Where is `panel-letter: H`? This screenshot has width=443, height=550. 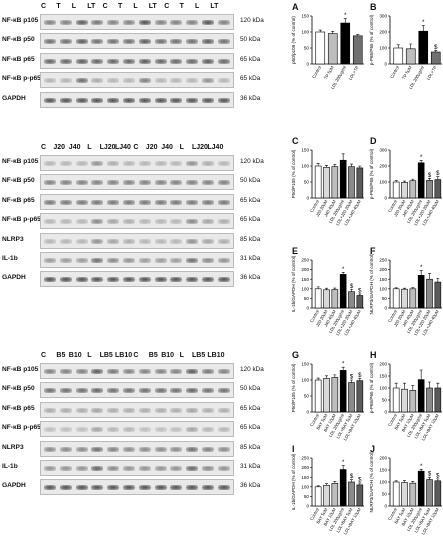
panel-letter: H is located at coordinates (373, 355).